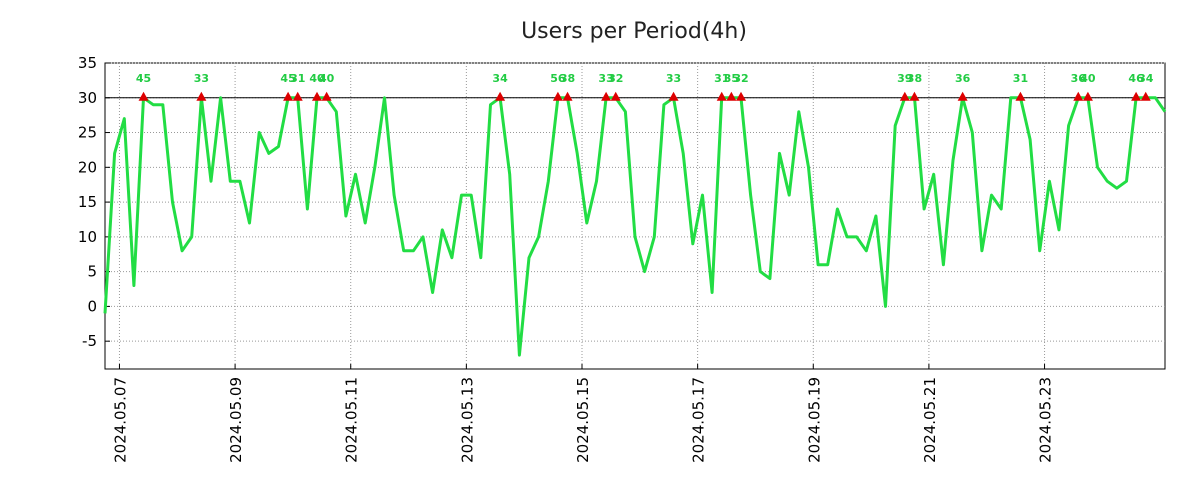 This screenshot has height=500, width=1200. What do you see at coordinates (236, 420) in the screenshot?
I see `x-tick-label: 2024.05.09` at bounding box center [236, 420].